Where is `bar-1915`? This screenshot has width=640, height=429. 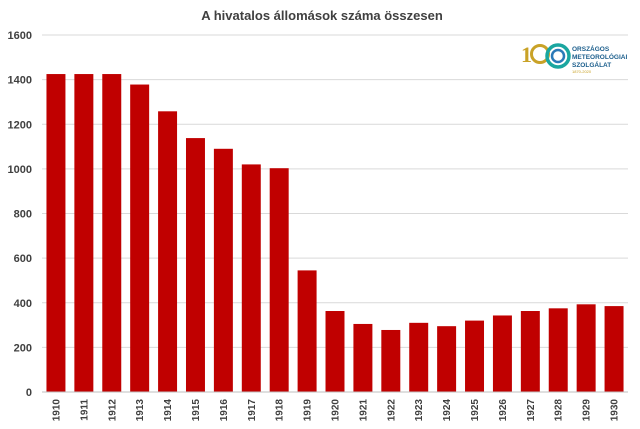
bar-1915 is located at coordinates (195, 265).